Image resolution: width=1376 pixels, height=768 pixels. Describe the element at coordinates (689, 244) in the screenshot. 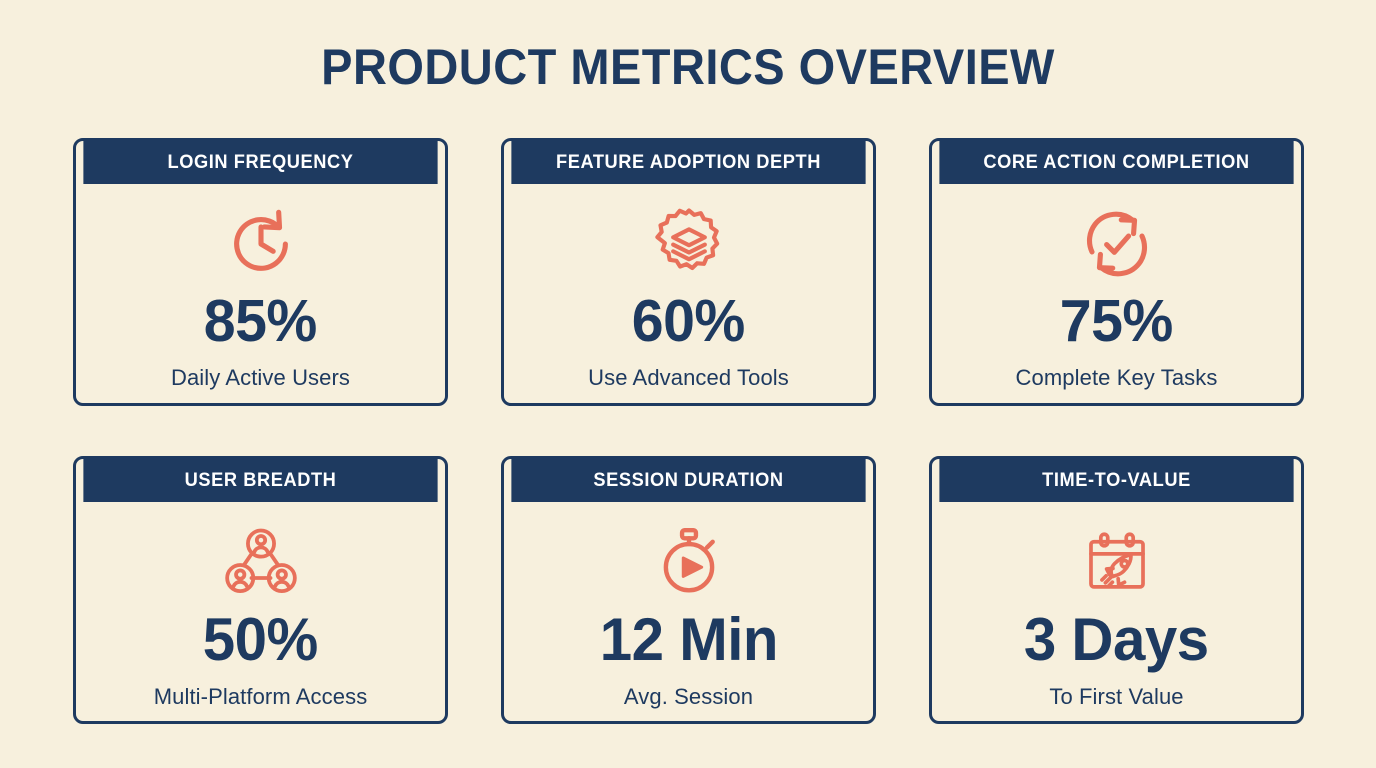

I see `gear-layers-icon` at that location.